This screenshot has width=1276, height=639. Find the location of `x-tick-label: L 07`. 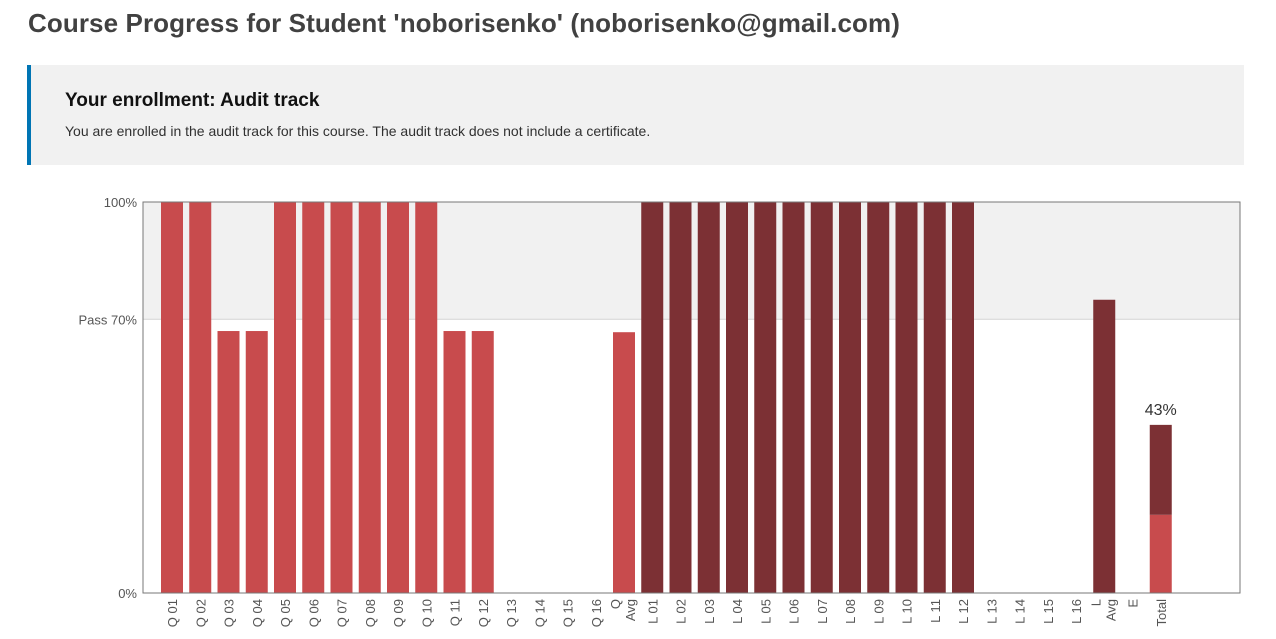

x-tick-label: L 07 is located at coordinates (822, 611).